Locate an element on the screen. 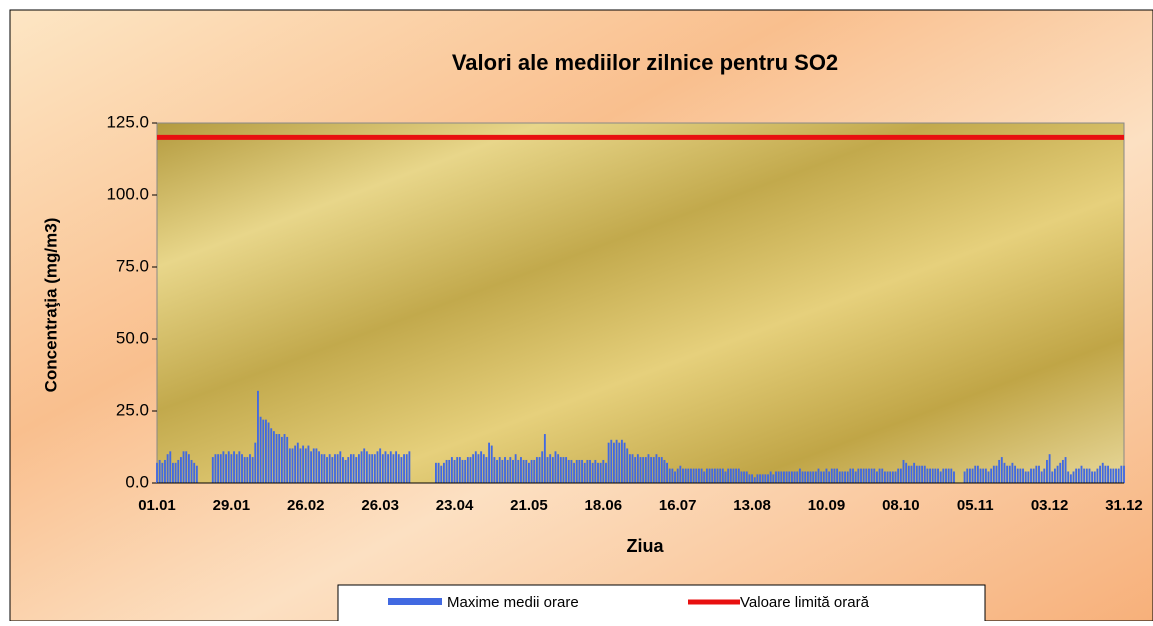 The image size is (1153, 626). x-tick-label: 10.09 is located at coordinates (827, 505).